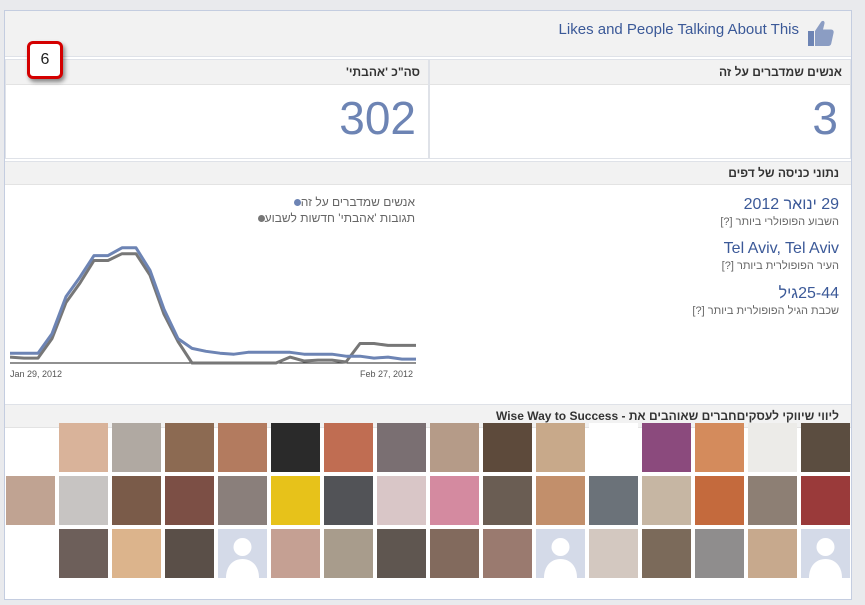 The image size is (865, 605). What do you see at coordinates (36, 374) in the screenshot?
I see `x-axis-start-label: Jan 29, 2012` at bounding box center [36, 374].